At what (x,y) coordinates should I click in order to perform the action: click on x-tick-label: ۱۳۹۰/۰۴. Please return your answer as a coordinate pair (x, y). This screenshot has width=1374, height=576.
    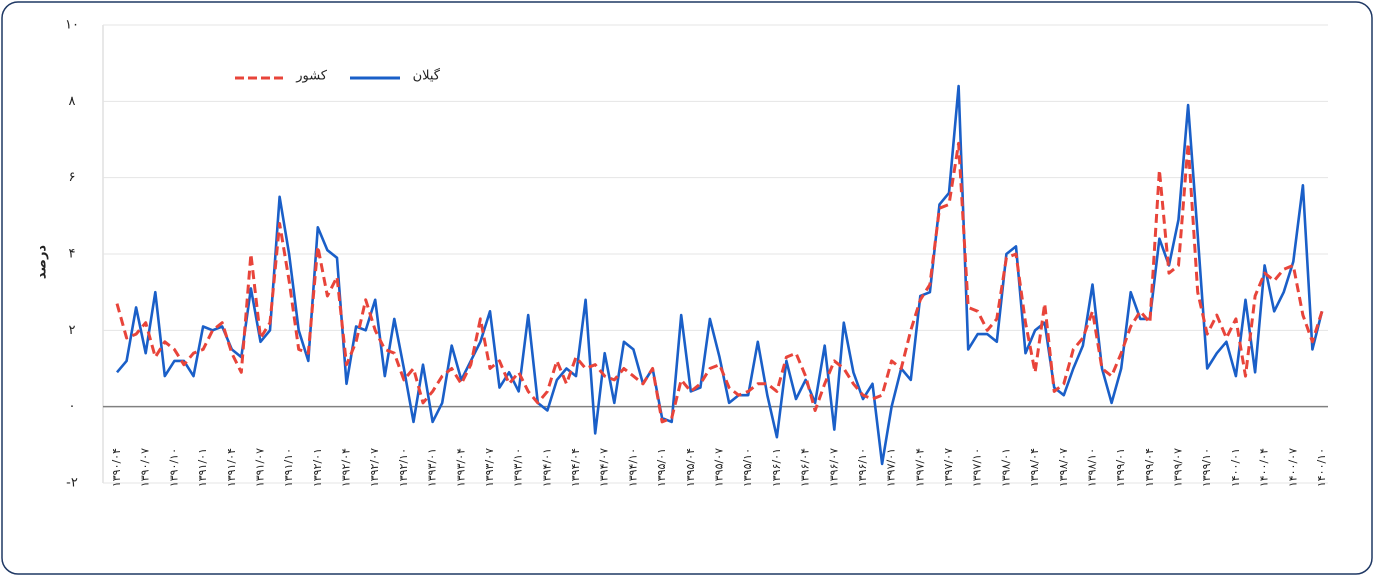
    Looking at the image, I should click on (116, 467).